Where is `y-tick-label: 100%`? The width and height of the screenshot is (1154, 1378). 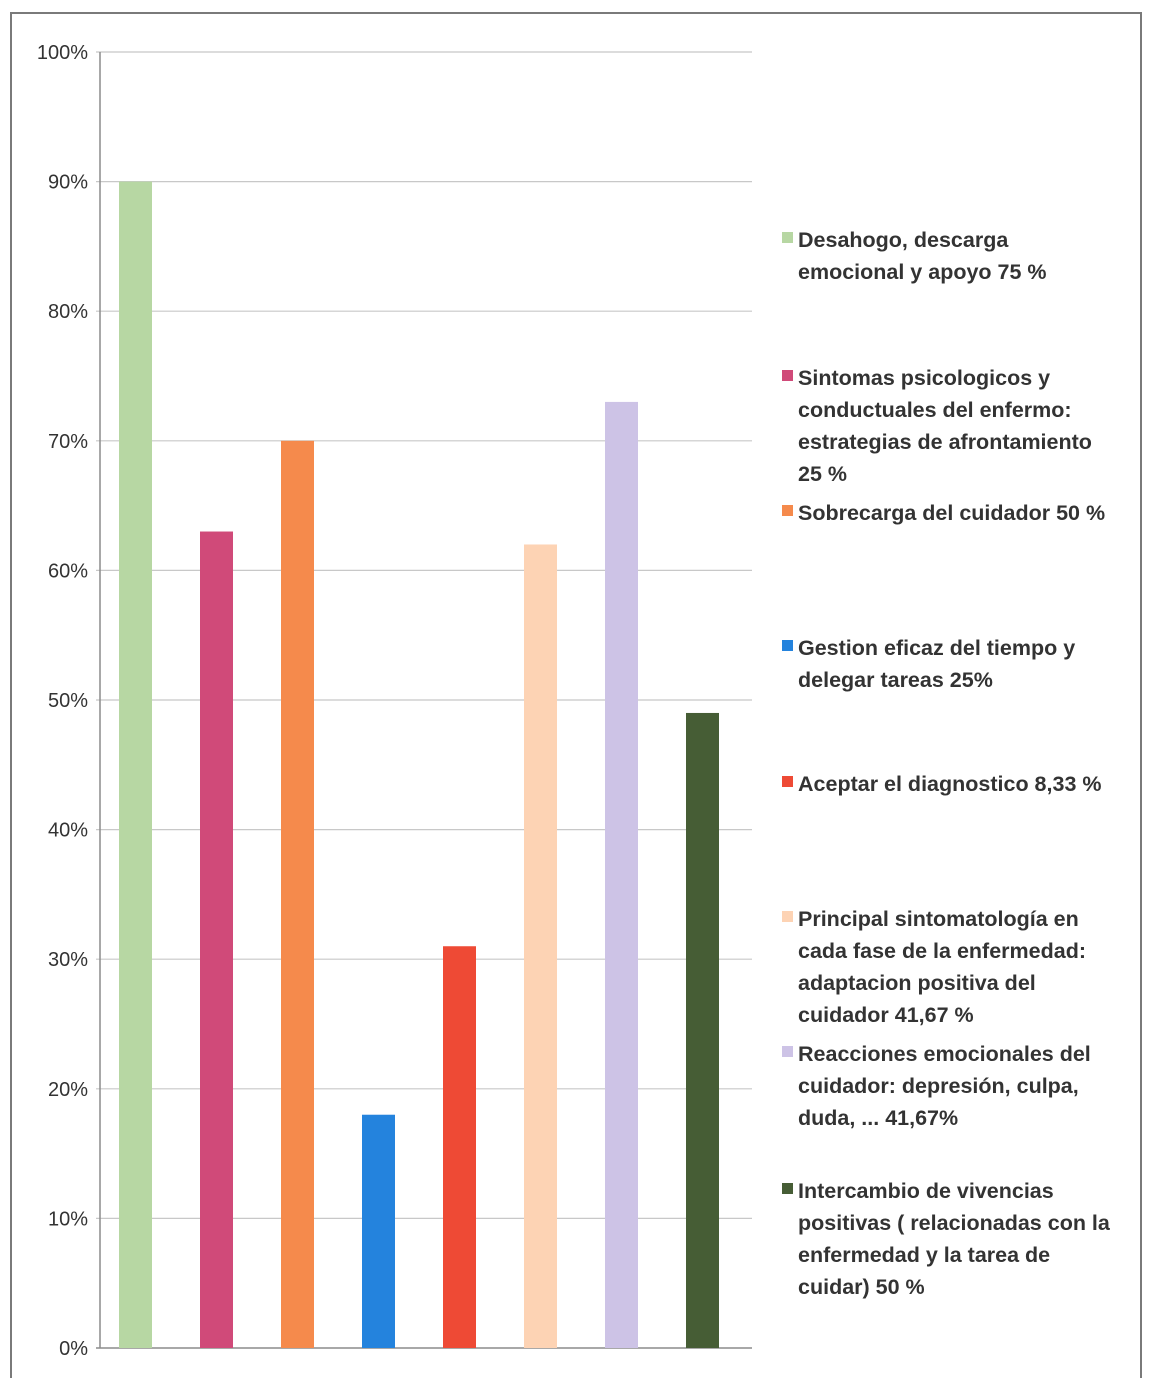
y-tick-label: 100% is located at coordinates (62, 53).